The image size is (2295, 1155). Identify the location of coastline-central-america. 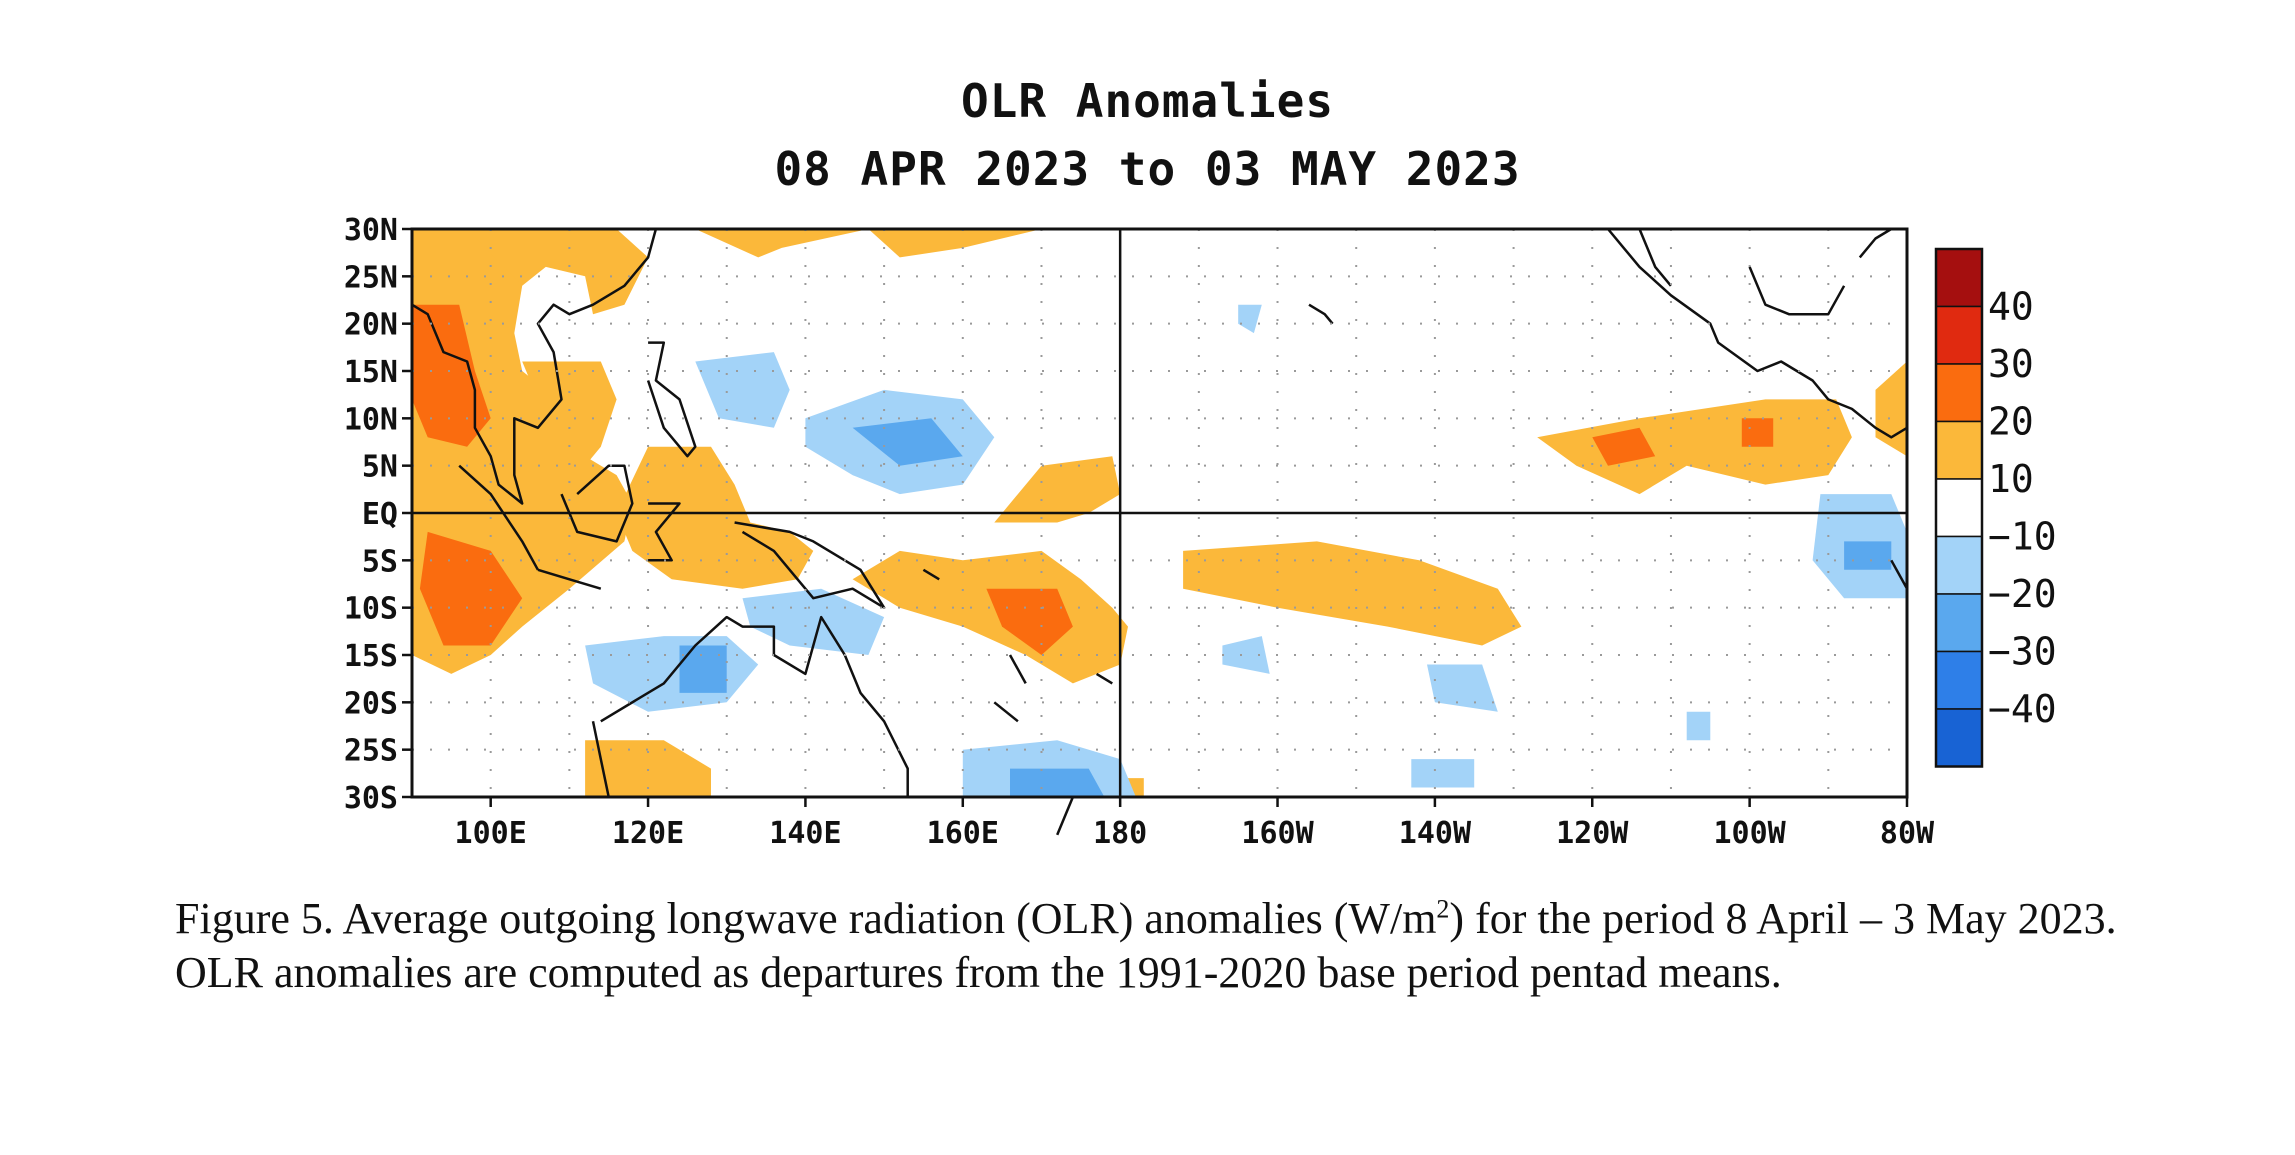
(1757, 333).